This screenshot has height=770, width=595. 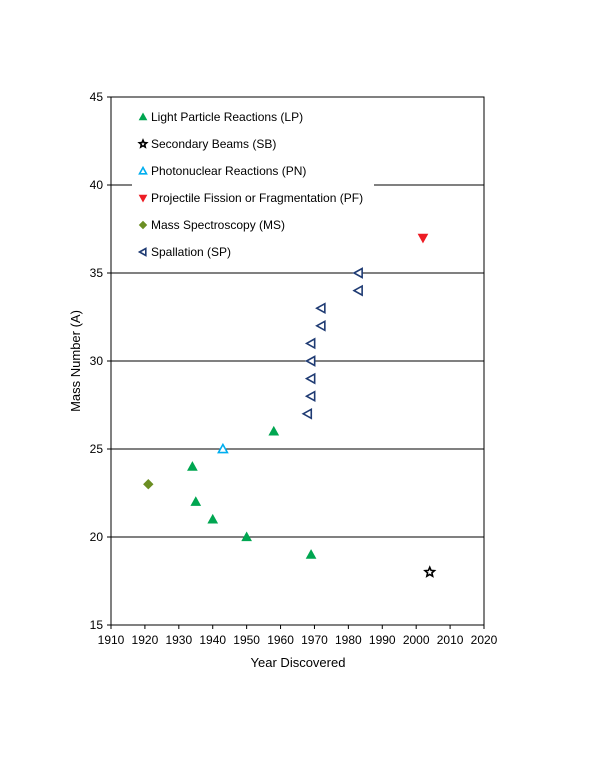 What do you see at coordinates (257, 198) in the screenshot?
I see `legend-label: Projectile Fission or Fragmentation (PF)` at bounding box center [257, 198].